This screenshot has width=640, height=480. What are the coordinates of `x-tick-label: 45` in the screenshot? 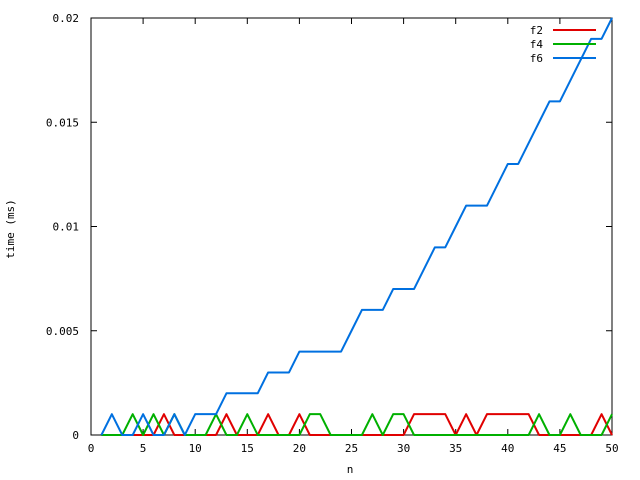 It's located at (559, 448).